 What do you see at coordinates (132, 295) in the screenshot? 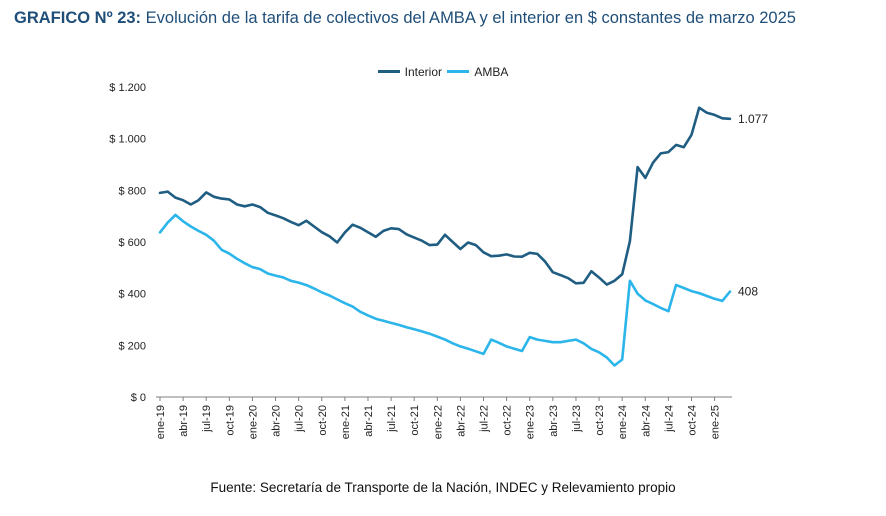
I see `y-tick-label: $ 400` at bounding box center [132, 295].